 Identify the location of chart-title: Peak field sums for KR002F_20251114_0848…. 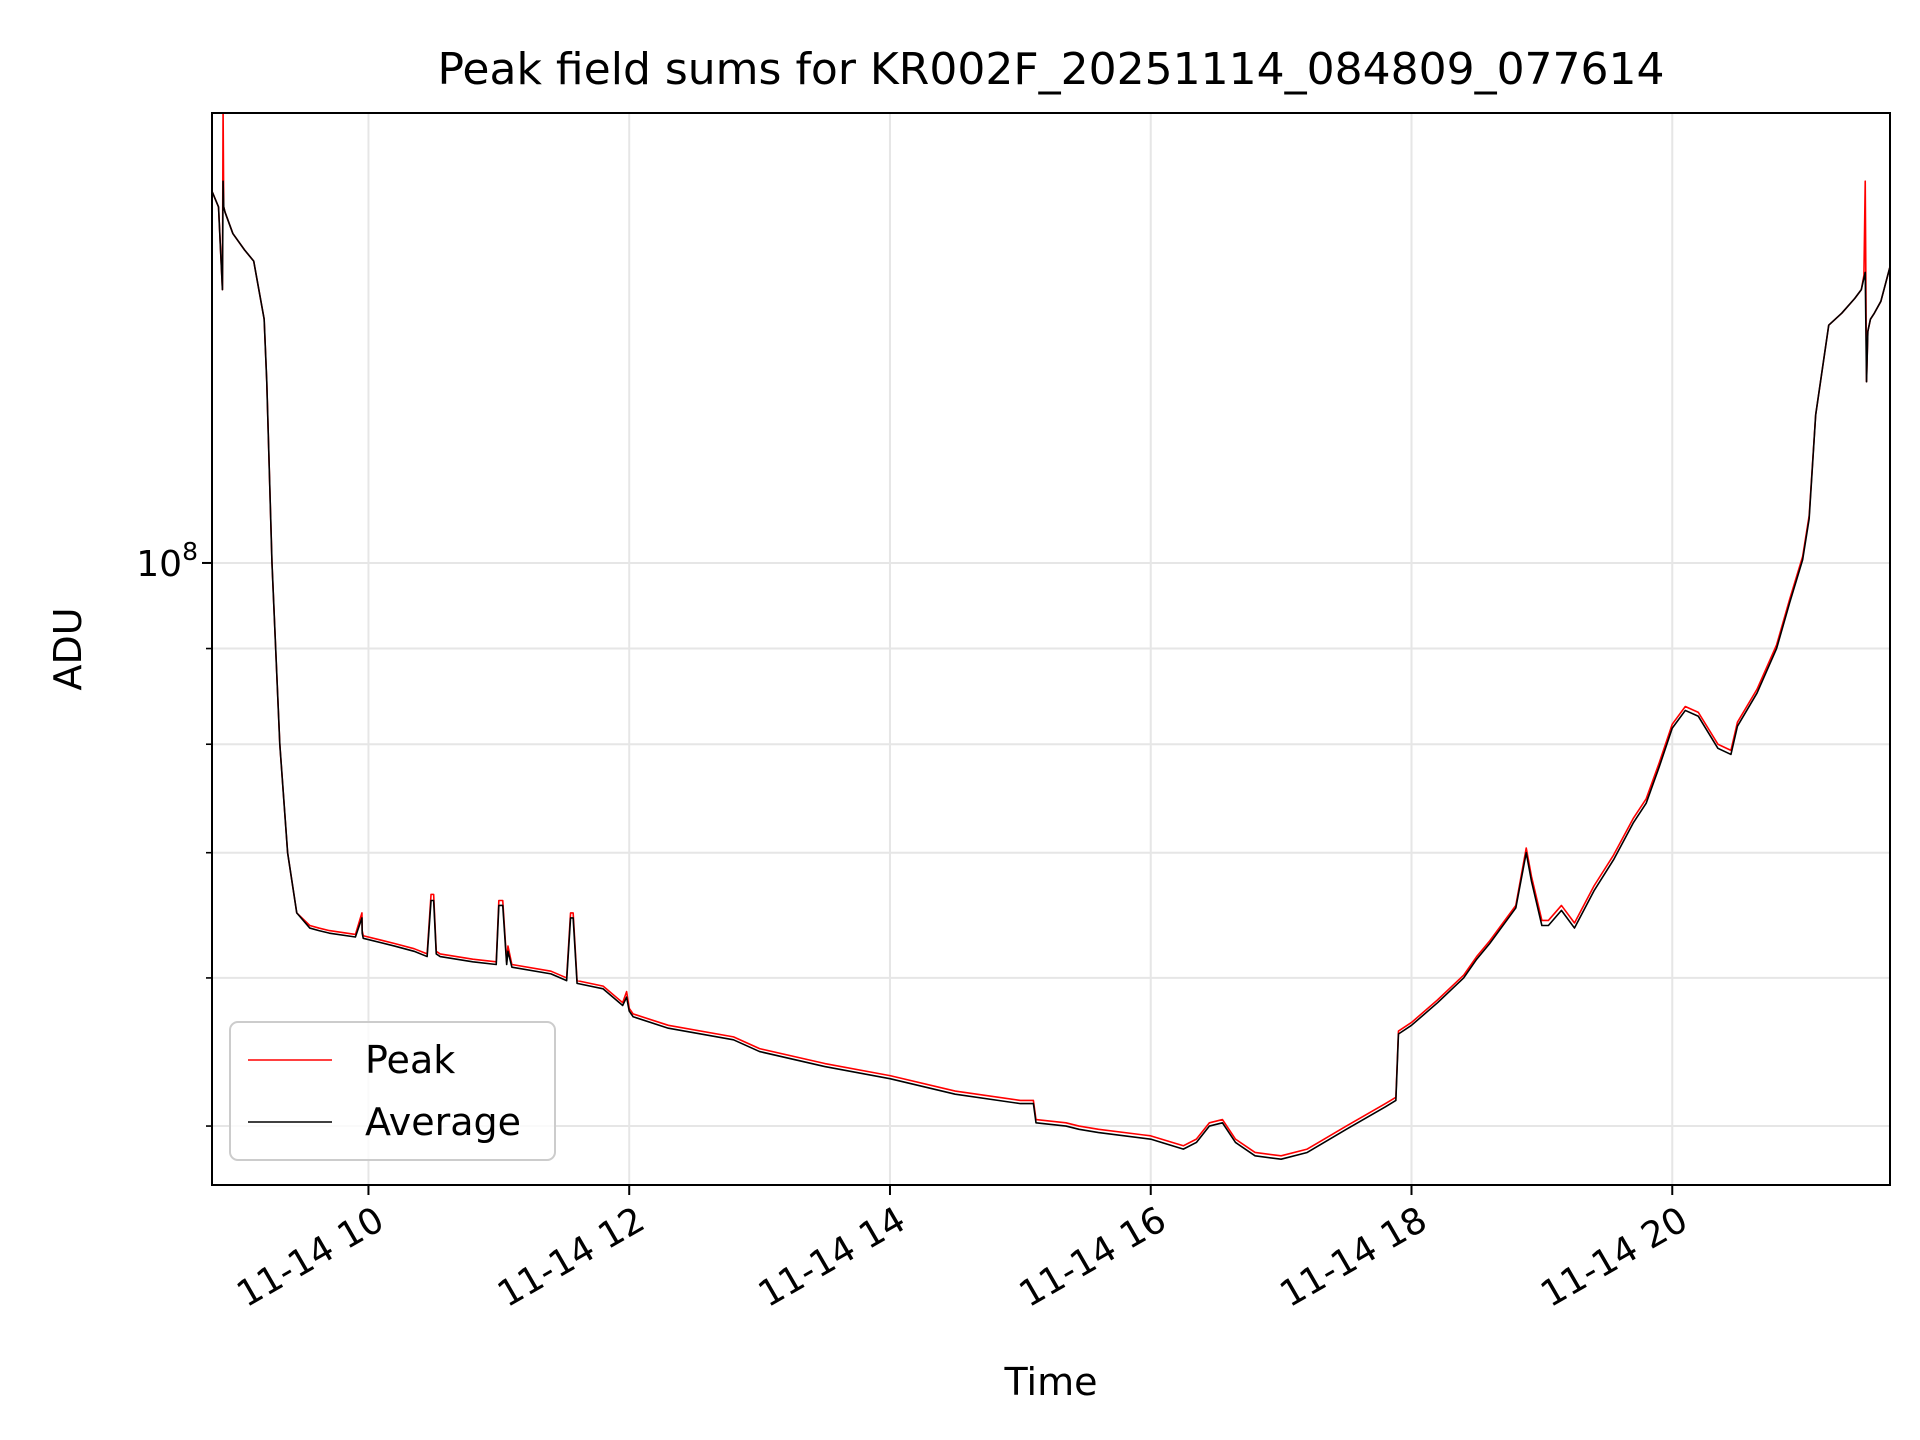
(1050, 69).